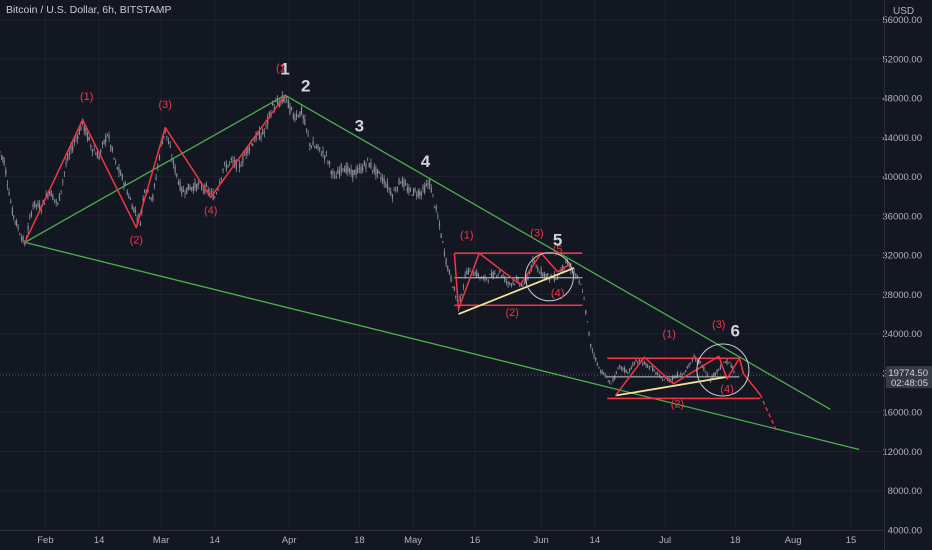 This screenshot has height=550, width=932. Describe the element at coordinates (558, 250) in the screenshot. I see `subwave-label: (5` at that location.